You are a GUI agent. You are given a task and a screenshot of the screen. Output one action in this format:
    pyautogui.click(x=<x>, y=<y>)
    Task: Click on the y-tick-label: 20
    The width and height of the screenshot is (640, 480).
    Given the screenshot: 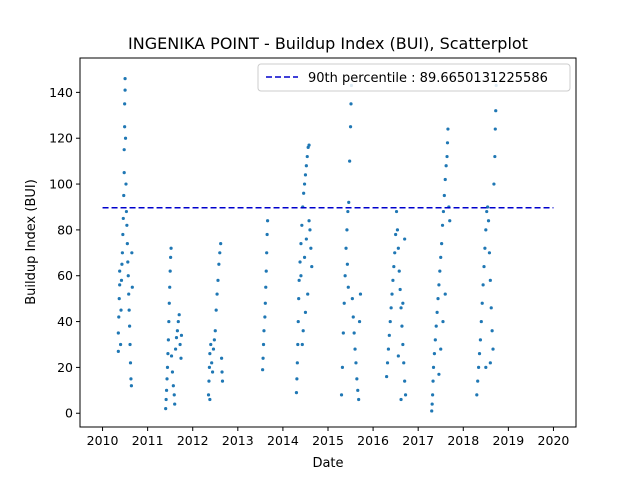 What is the action you would take?
    pyautogui.click(x=65, y=367)
    